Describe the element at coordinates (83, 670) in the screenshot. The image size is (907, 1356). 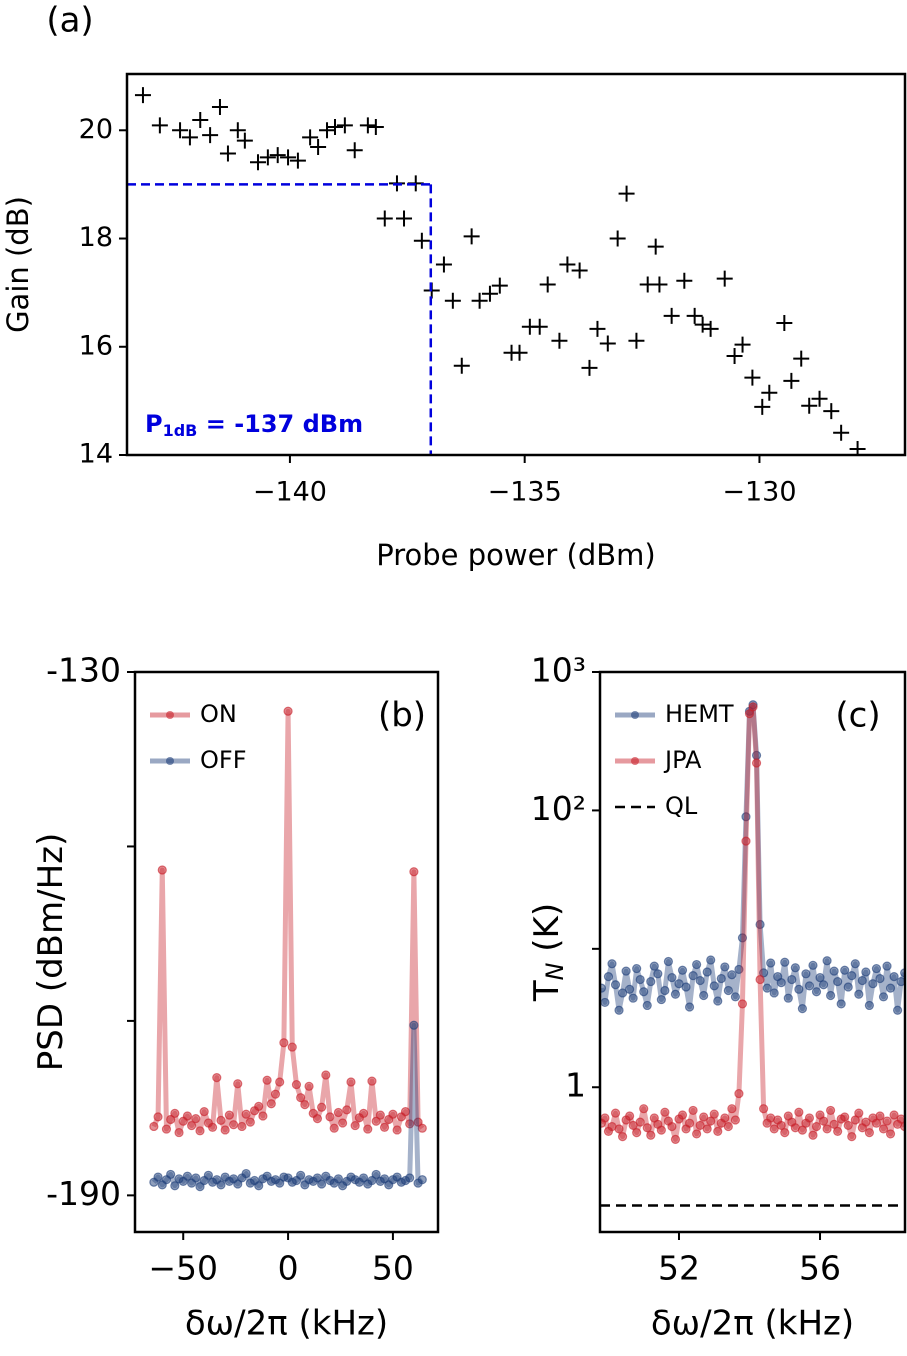
I see `y-tick-label: -130` at that location.